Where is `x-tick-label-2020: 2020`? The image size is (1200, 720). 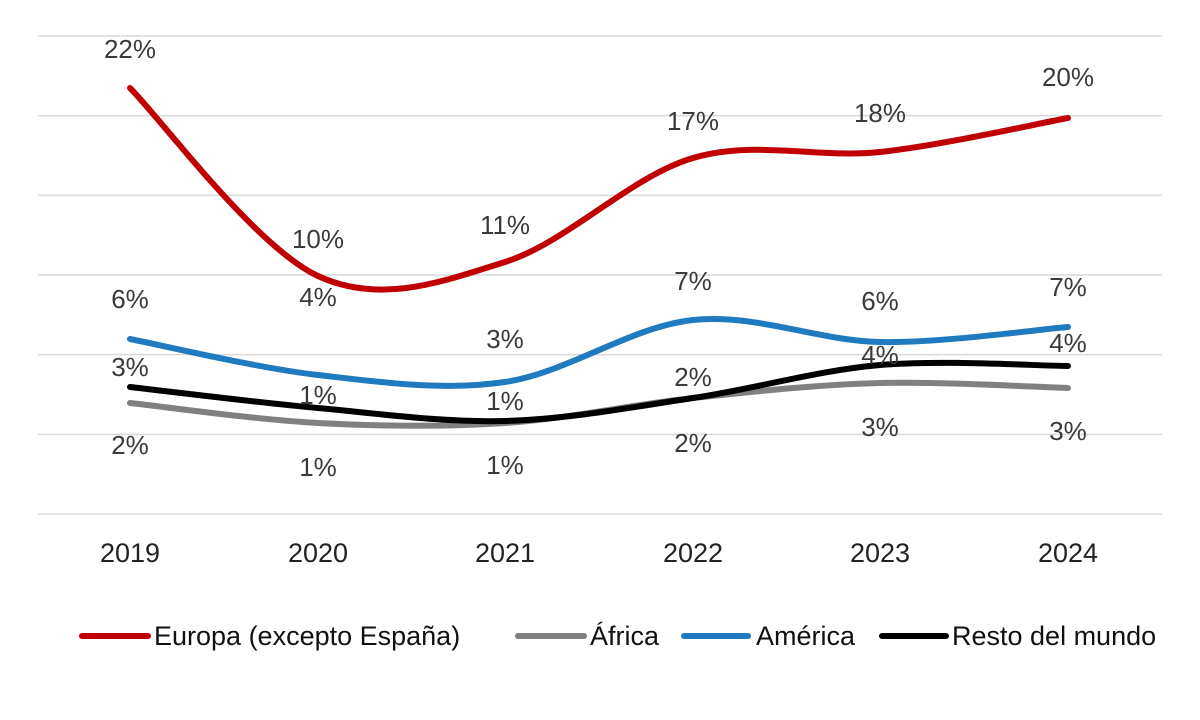 x-tick-label-2020: 2020 is located at coordinates (318, 553).